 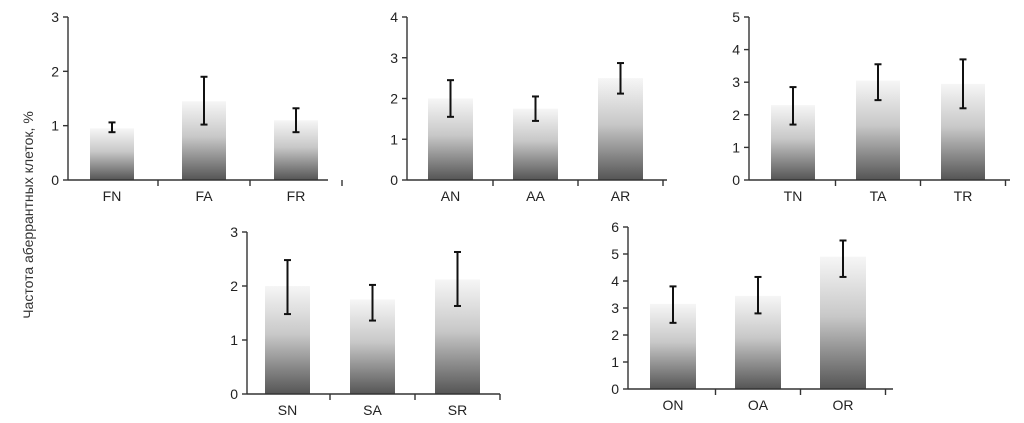 I want to click on chart-panel: 0 1 2 3 4 AN AA AR, so click(x=528, y=106).